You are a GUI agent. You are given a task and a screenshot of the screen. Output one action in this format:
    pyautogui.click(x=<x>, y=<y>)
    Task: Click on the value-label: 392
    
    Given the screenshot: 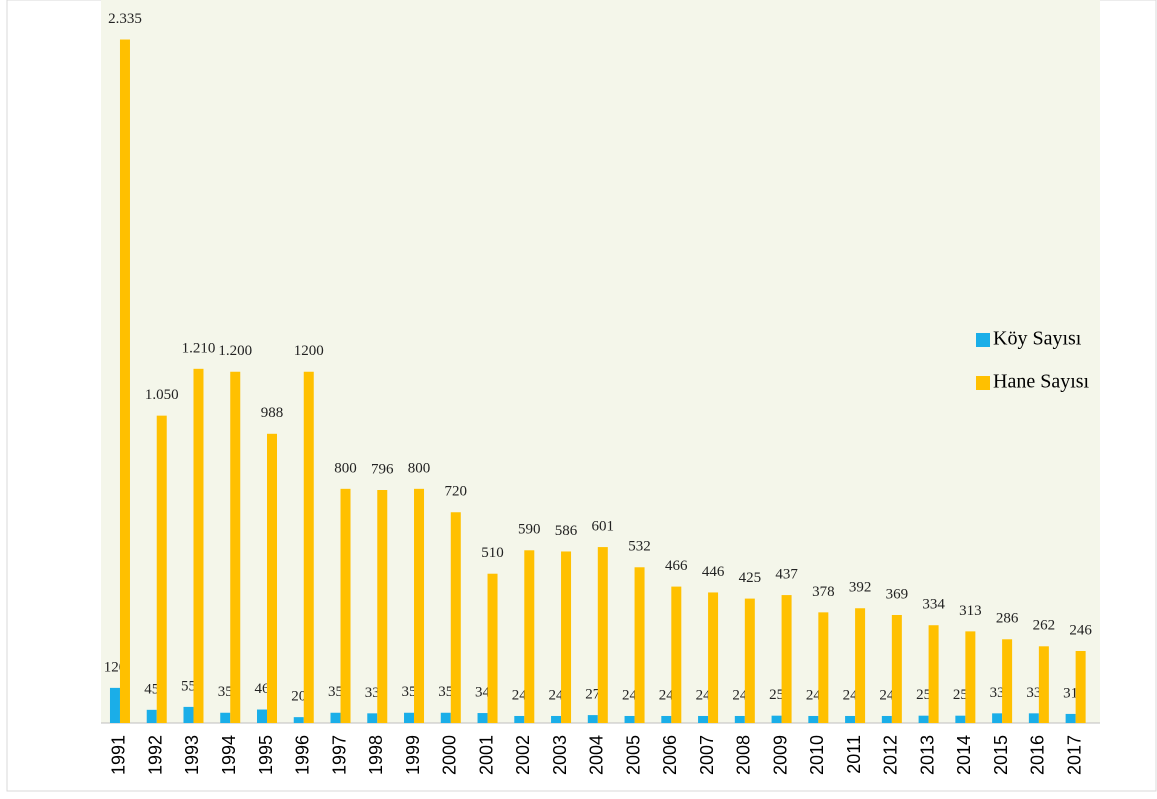 What is the action you would take?
    pyautogui.click(x=860, y=588)
    